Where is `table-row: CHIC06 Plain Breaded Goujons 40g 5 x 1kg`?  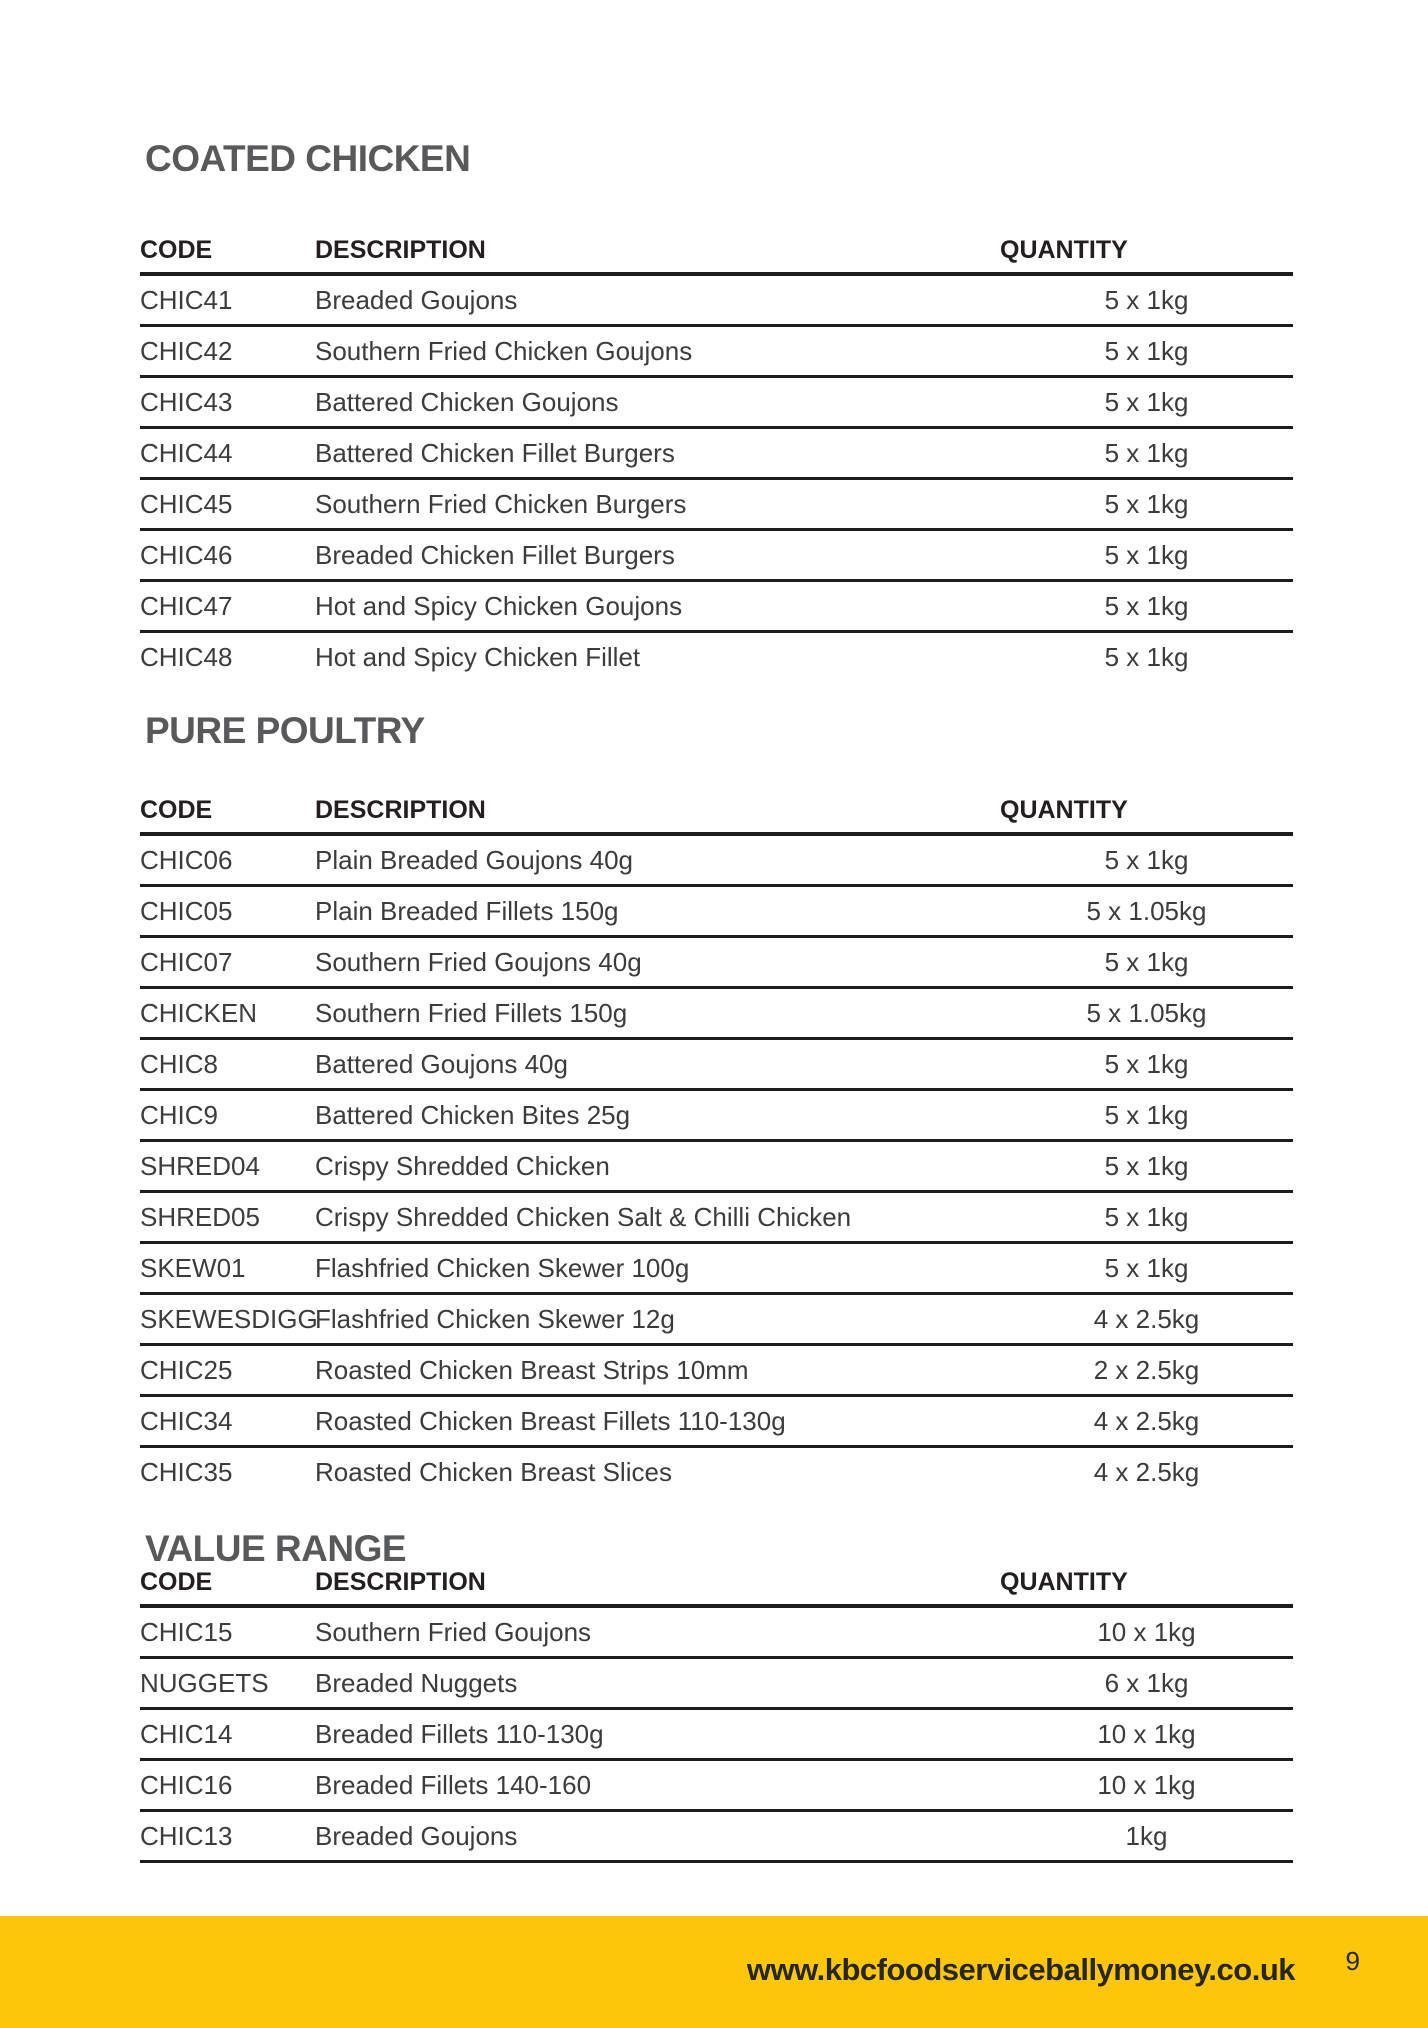
table-row: CHIC06 Plain Breaded Goujons 40g 5 x 1kg is located at coordinates (716, 860).